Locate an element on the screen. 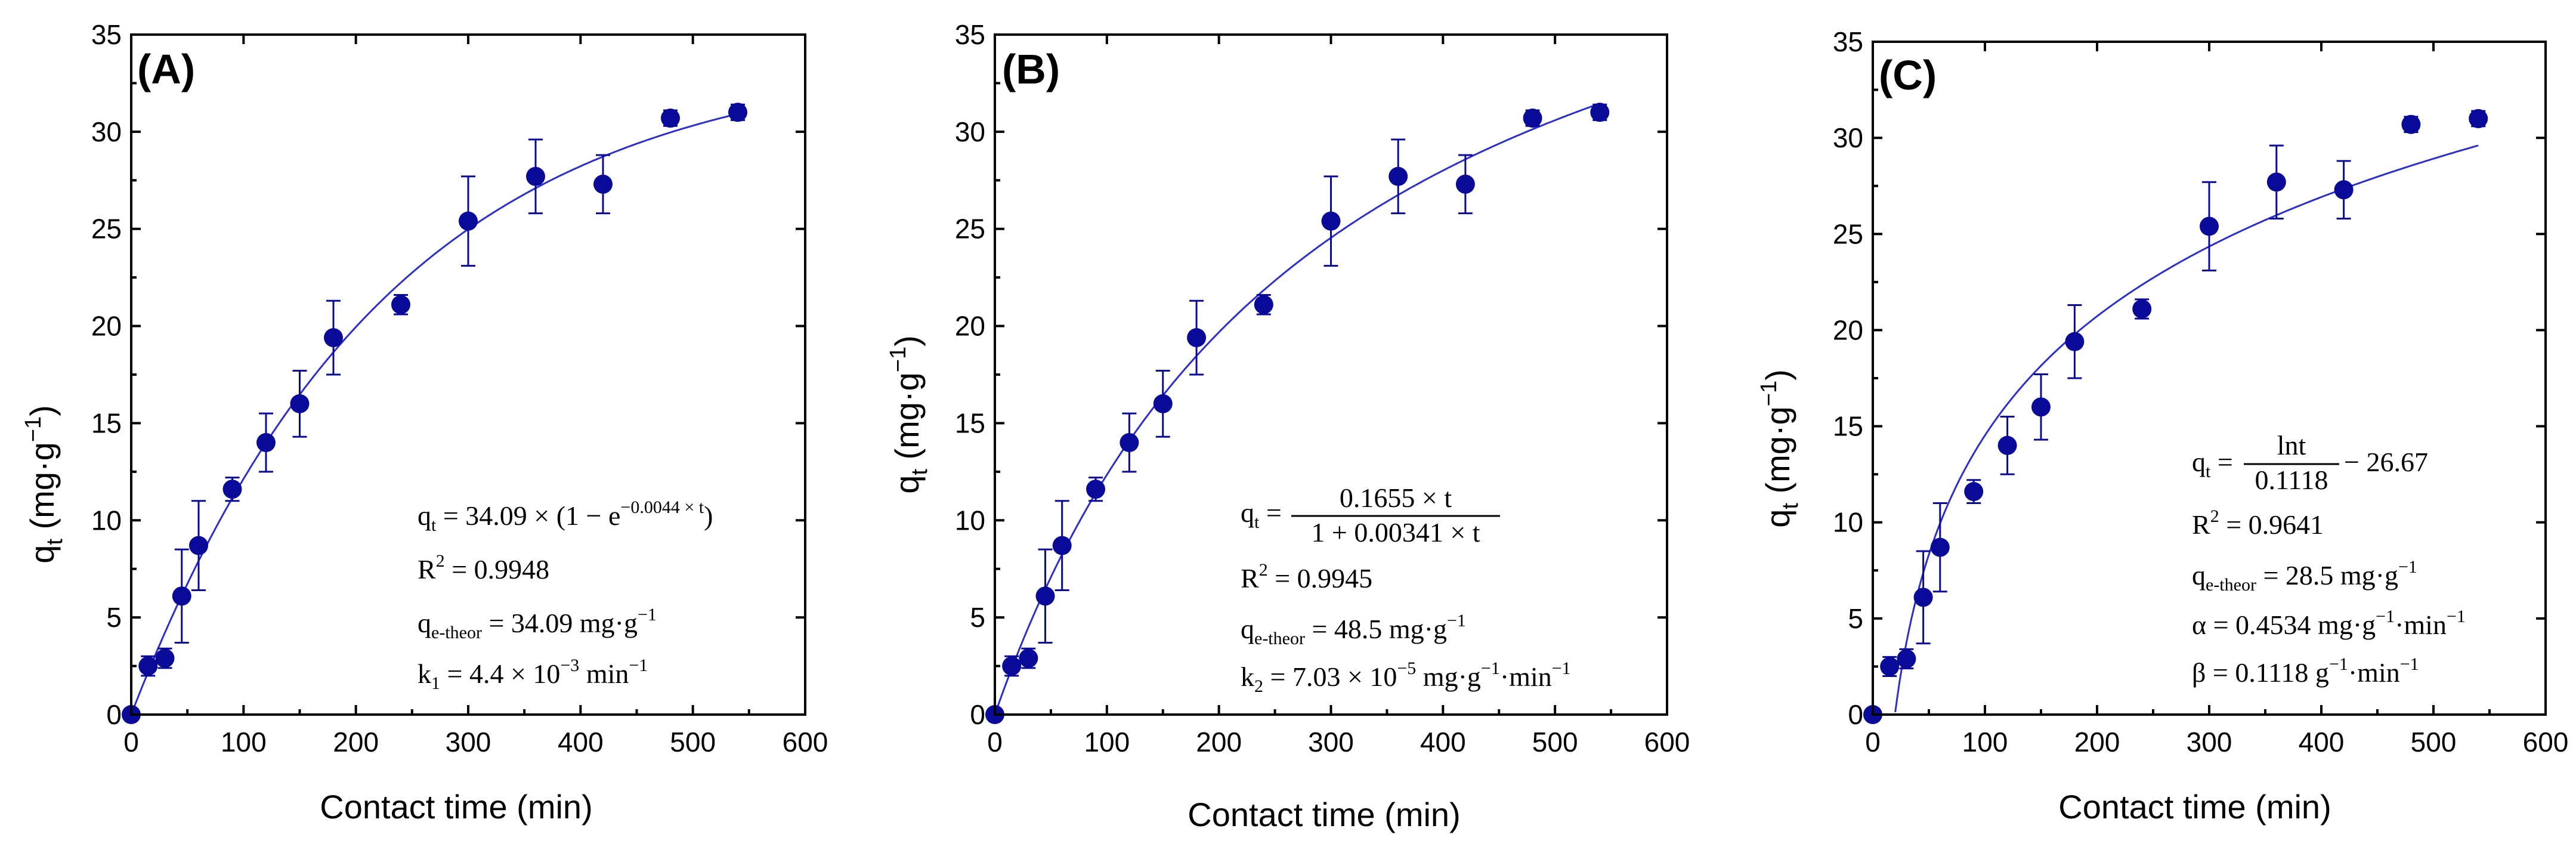 This screenshot has height=847, width=2576. panel-a-ytick-label: 25 is located at coordinates (106, 229).